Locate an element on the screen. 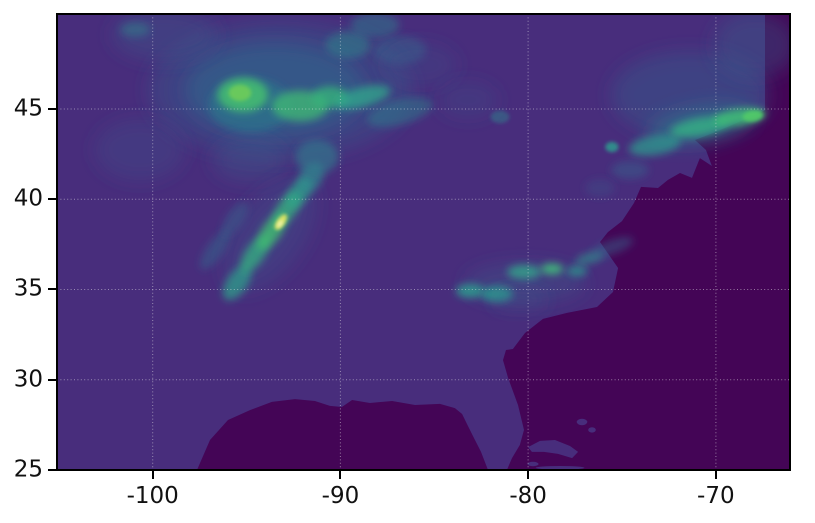  y-tick-label: 40 is located at coordinates (28, 198).